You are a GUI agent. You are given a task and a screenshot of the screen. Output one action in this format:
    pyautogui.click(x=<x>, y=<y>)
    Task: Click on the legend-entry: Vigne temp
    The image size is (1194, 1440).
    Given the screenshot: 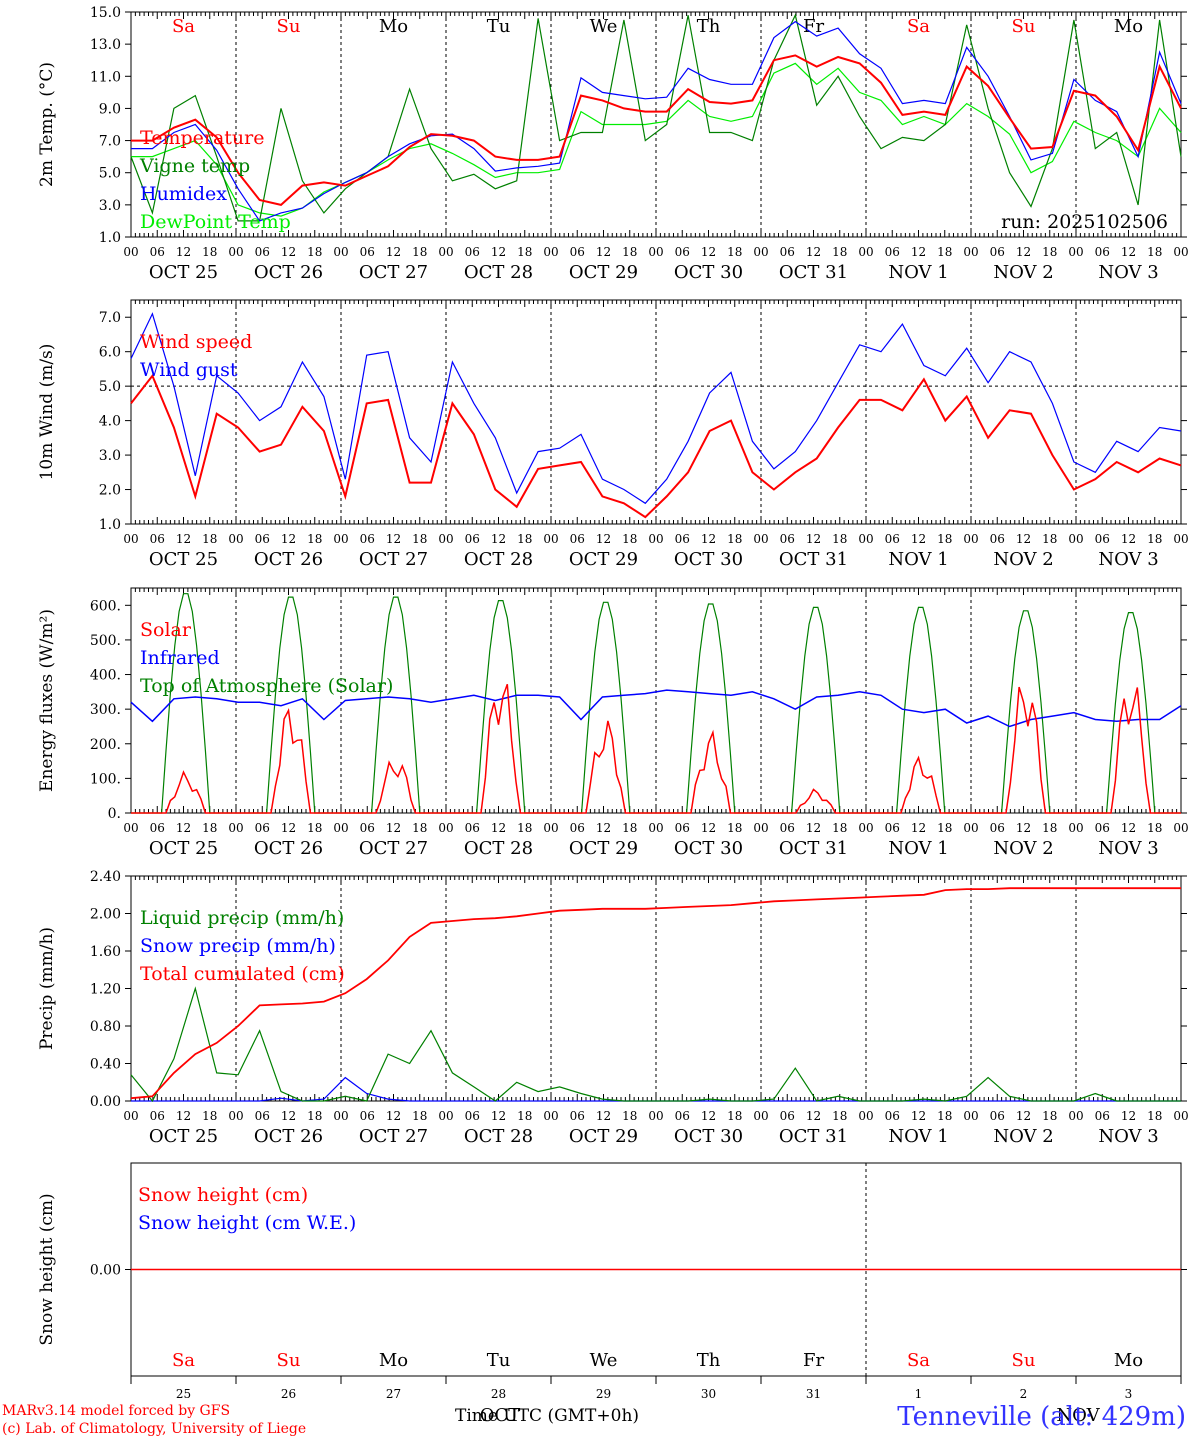 What is the action you would take?
    pyautogui.click(x=194, y=166)
    